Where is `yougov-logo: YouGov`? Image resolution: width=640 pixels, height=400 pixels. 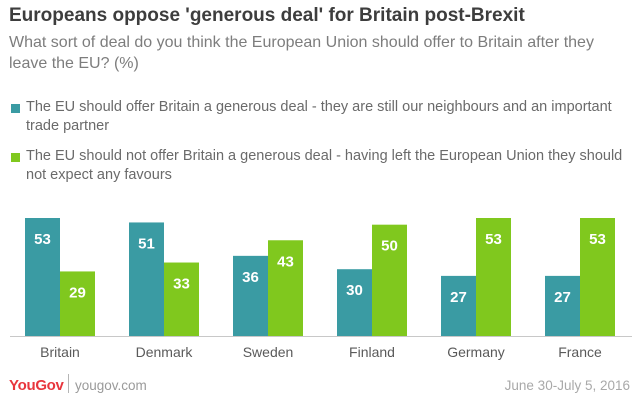 yougov-logo: YouGov is located at coordinates (36, 385).